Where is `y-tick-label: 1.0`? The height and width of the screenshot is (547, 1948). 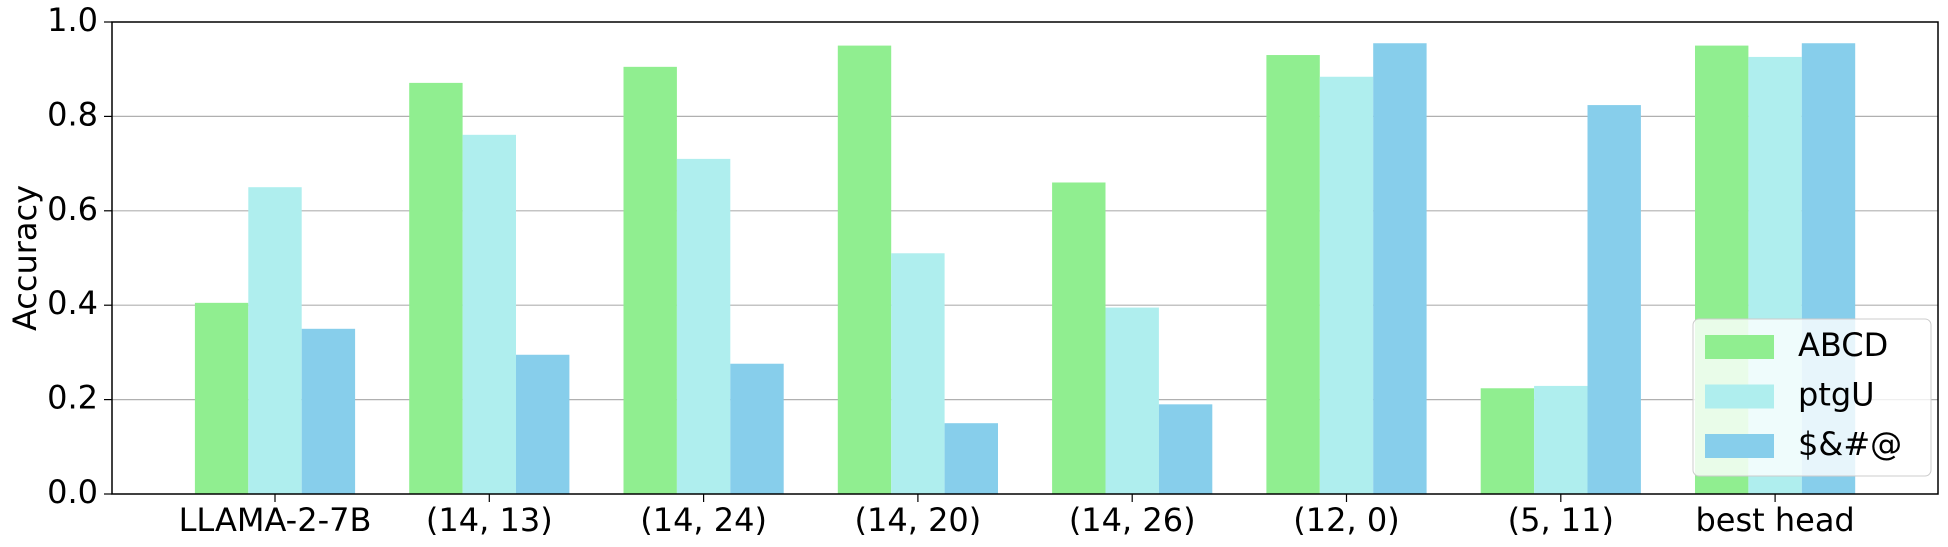
y-tick-label: 1.0 is located at coordinates (72, 20).